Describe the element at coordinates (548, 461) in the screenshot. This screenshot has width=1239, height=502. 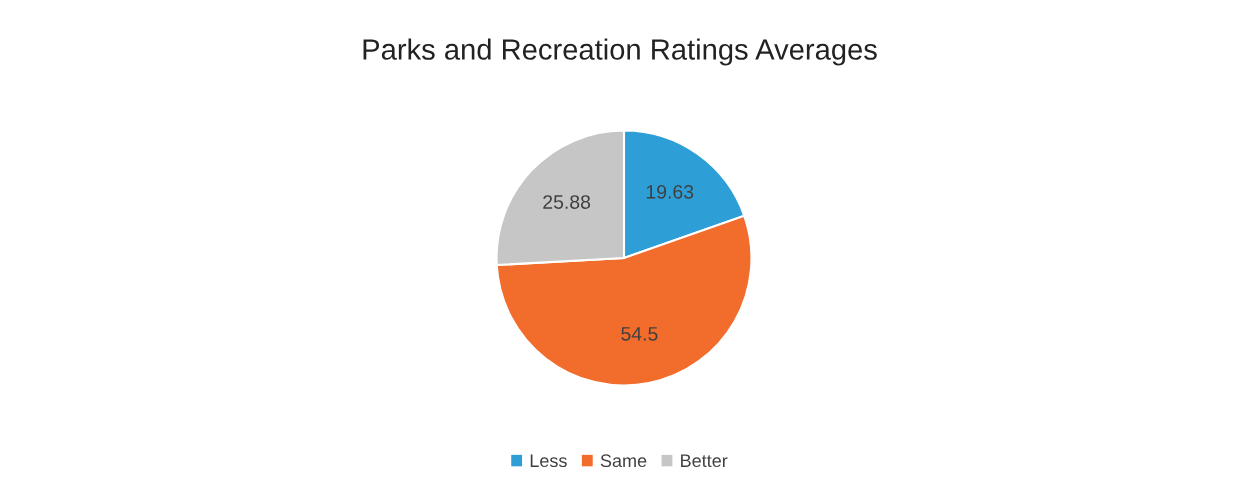
I see `legend-label: Less` at that location.